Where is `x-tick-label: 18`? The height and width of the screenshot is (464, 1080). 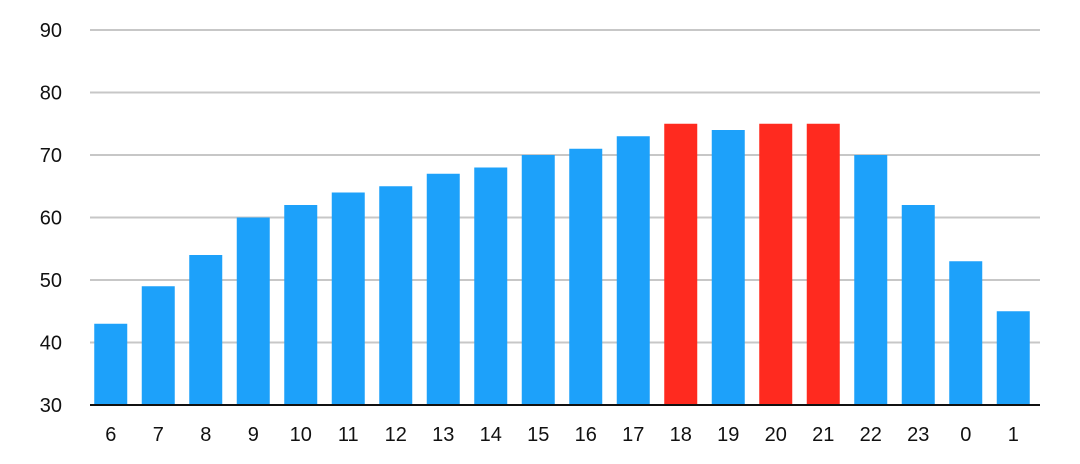
x-tick-label: 18 is located at coordinates (681, 435).